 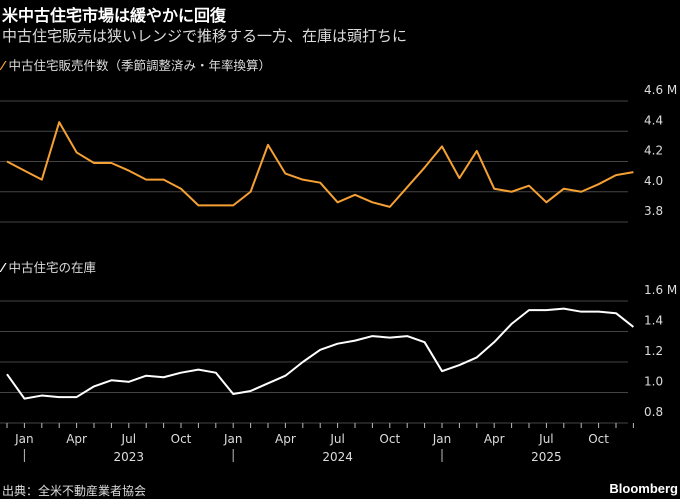 I want to click on y-tick-label: 4.6 M, so click(x=660, y=90).